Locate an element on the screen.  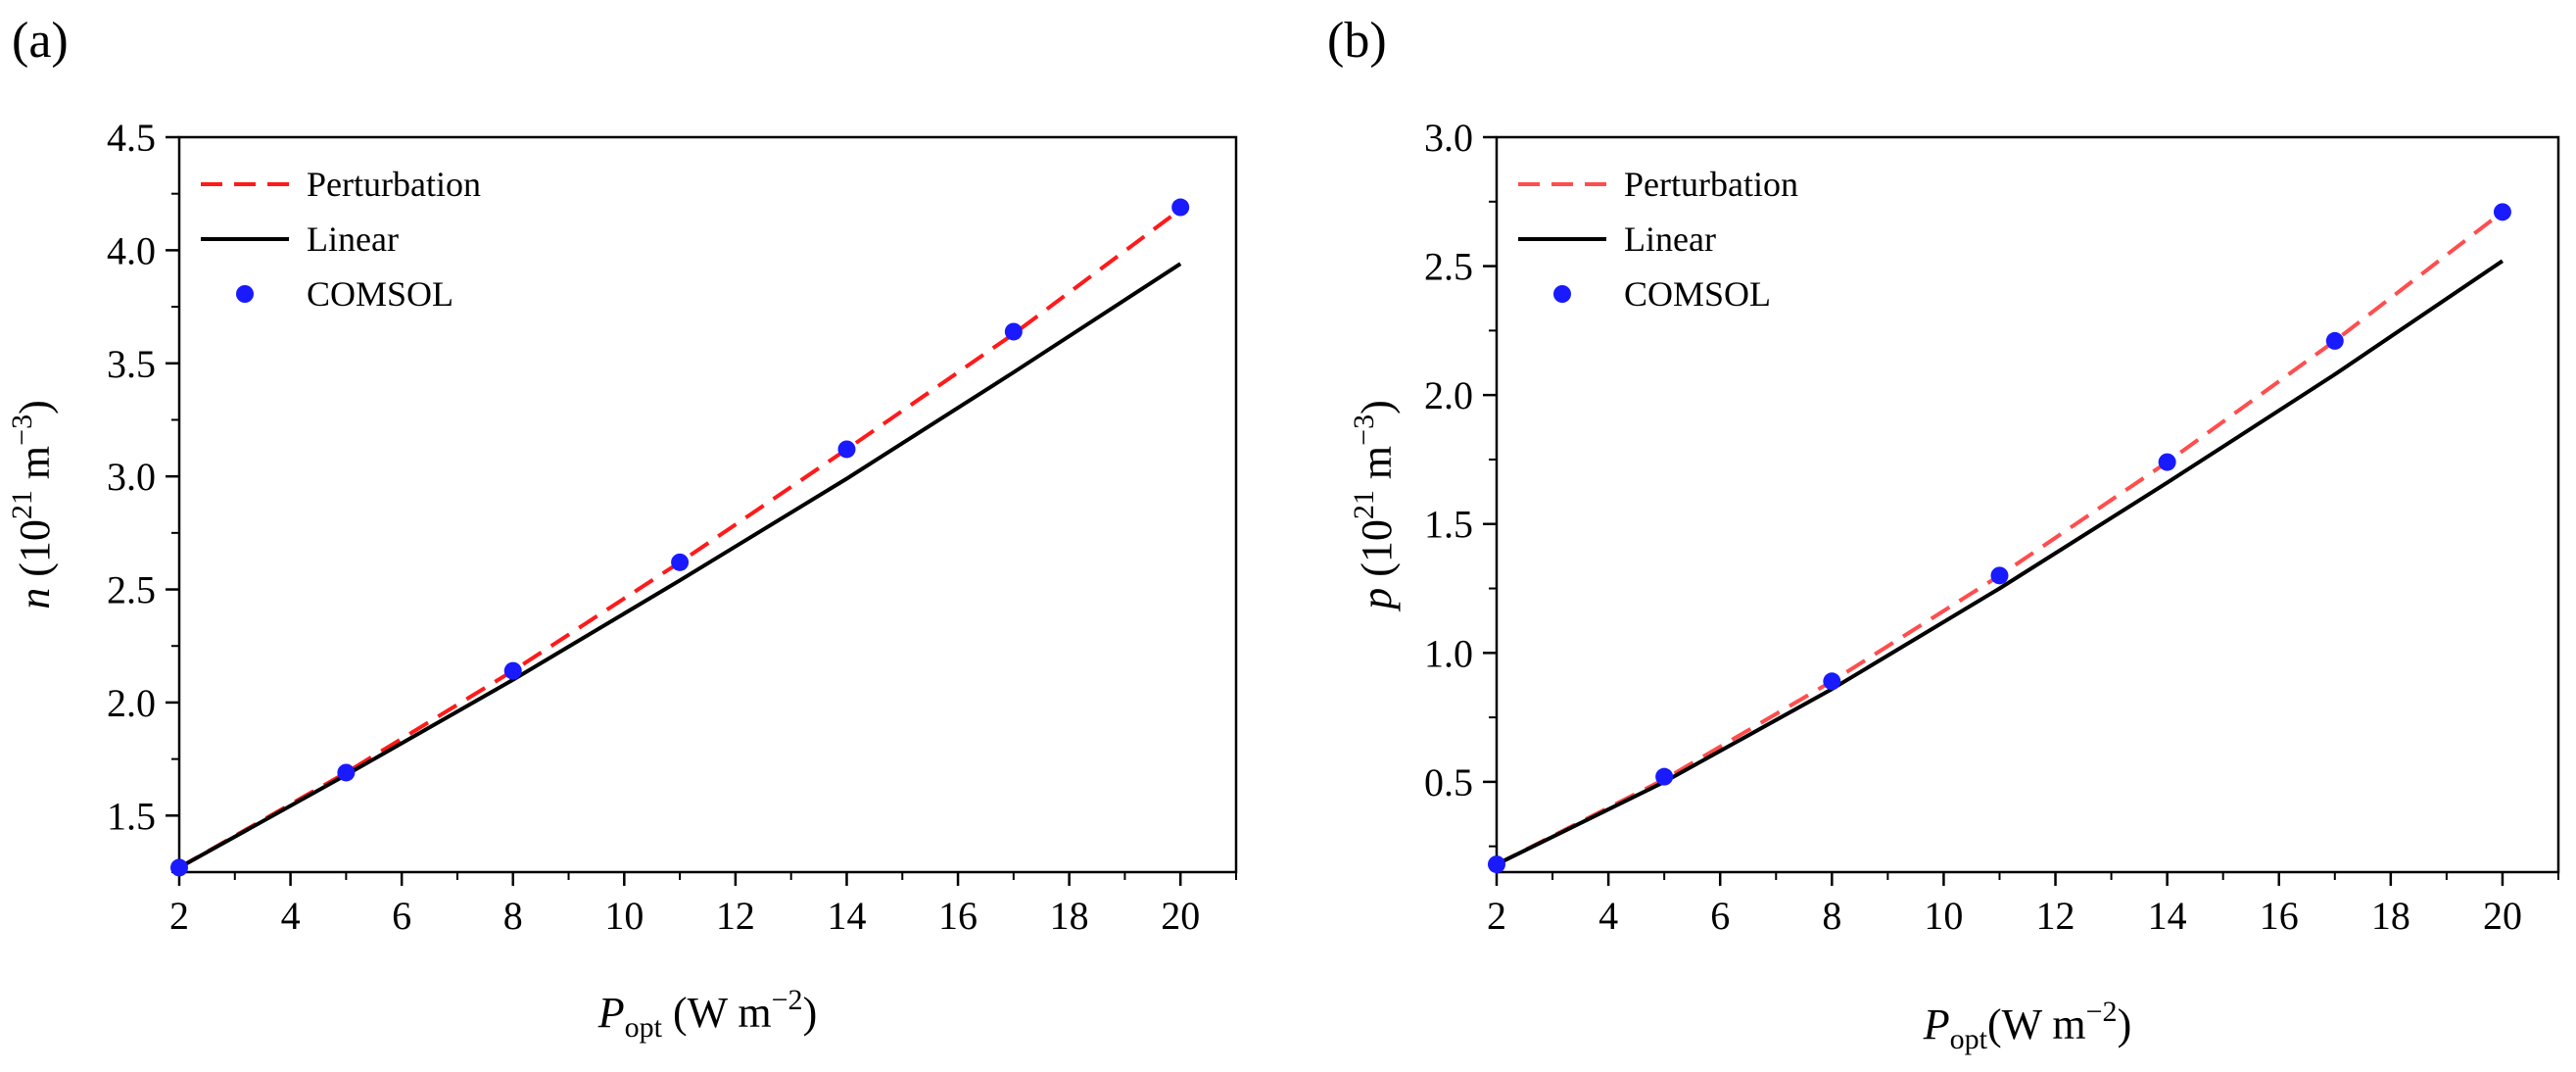
panel-a-legend-label-perturbation: Perturbation is located at coordinates (394, 184).